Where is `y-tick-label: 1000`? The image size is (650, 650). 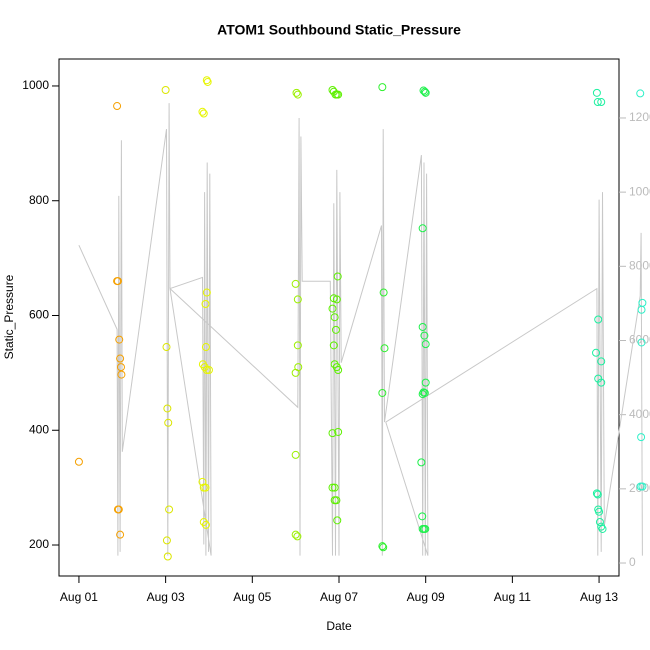 y-tick-label: 1000 is located at coordinates (35, 85).